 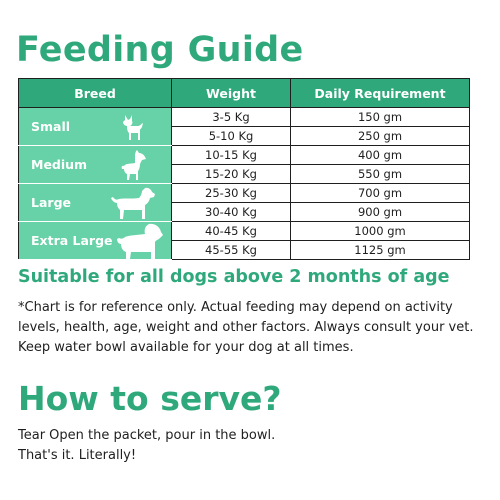 What do you see at coordinates (95, 164) in the screenshot?
I see `breed-cell-medium: Medium` at bounding box center [95, 164].